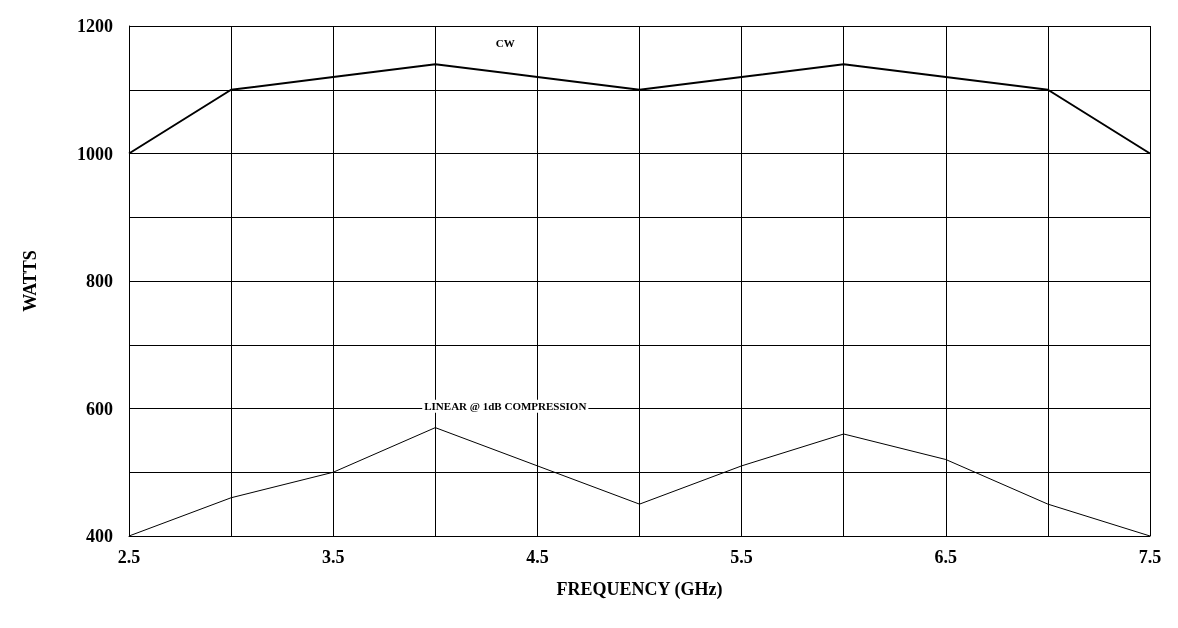 The height and width of the screenshot is (628, 1178). I want to click on y-tick-label: 1200, so click(95, 26).